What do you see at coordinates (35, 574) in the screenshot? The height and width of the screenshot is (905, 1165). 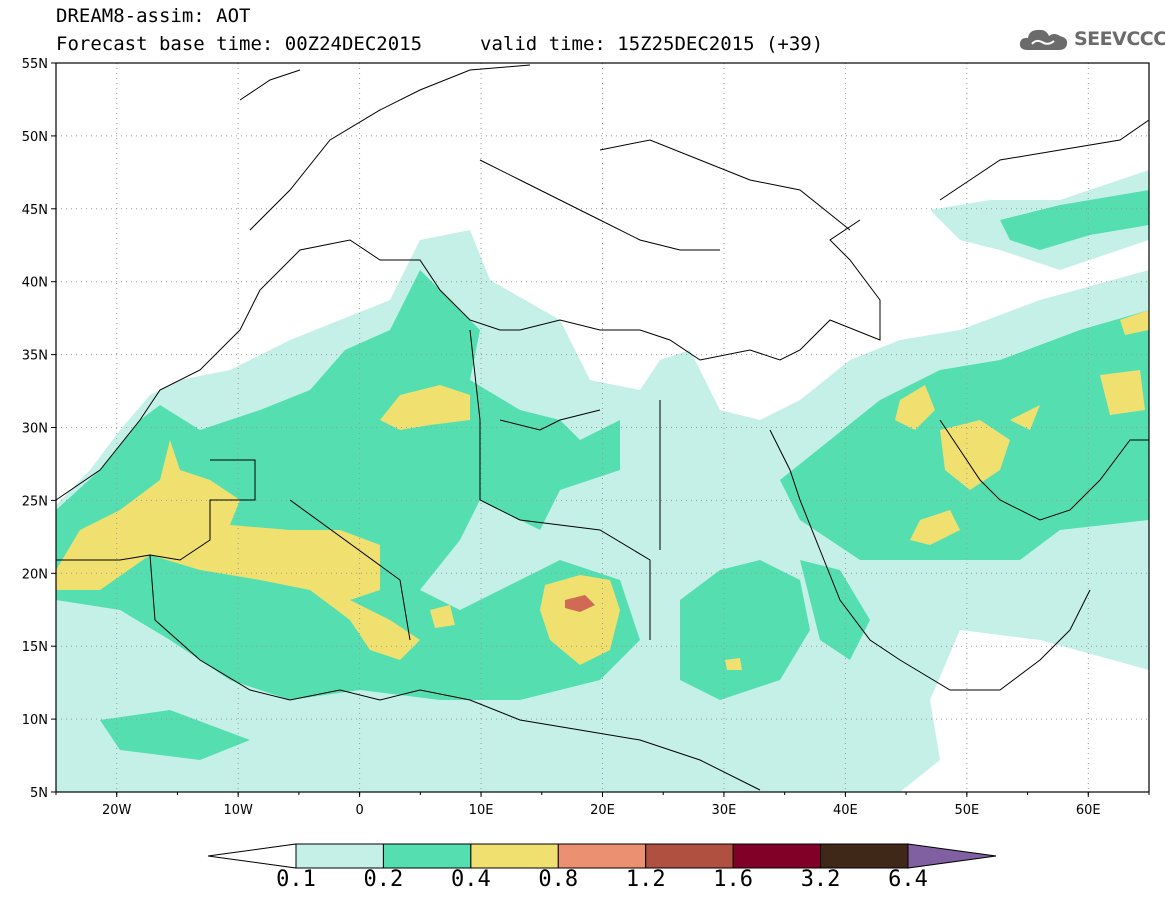 I see `lat-tick-label: 20N` at bounding box center [35, 574].